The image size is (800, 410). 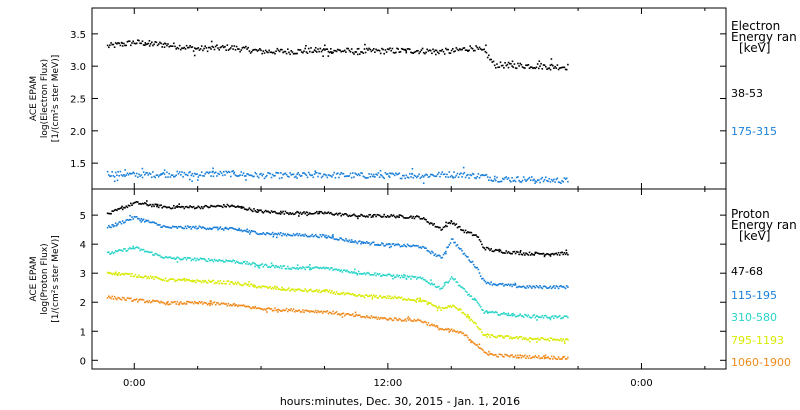 I want to click on y-axis-label-line: [1/(cm²s ster MeV)], so click(x=56, y=278).